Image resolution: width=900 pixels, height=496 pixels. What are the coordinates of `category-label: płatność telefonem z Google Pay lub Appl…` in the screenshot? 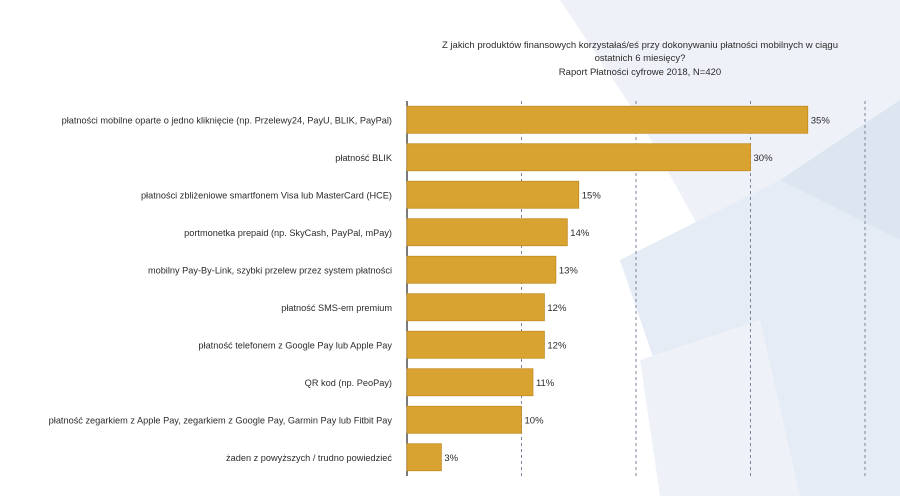 It's located at (295, 345).